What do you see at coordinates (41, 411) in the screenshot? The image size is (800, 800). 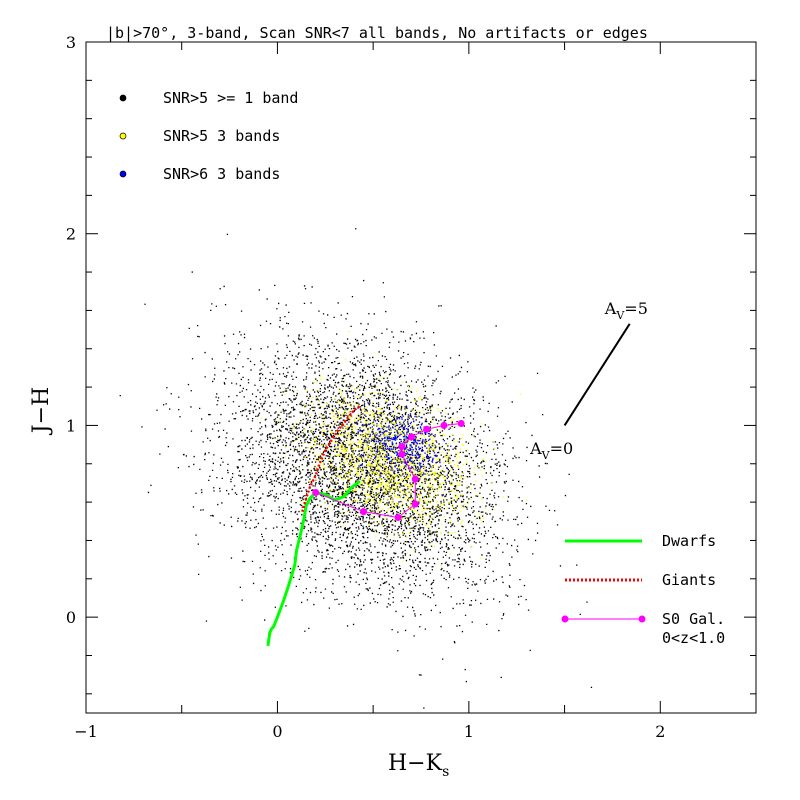 I see `y-axis-title: J−H` at bounding box center [41, 411].